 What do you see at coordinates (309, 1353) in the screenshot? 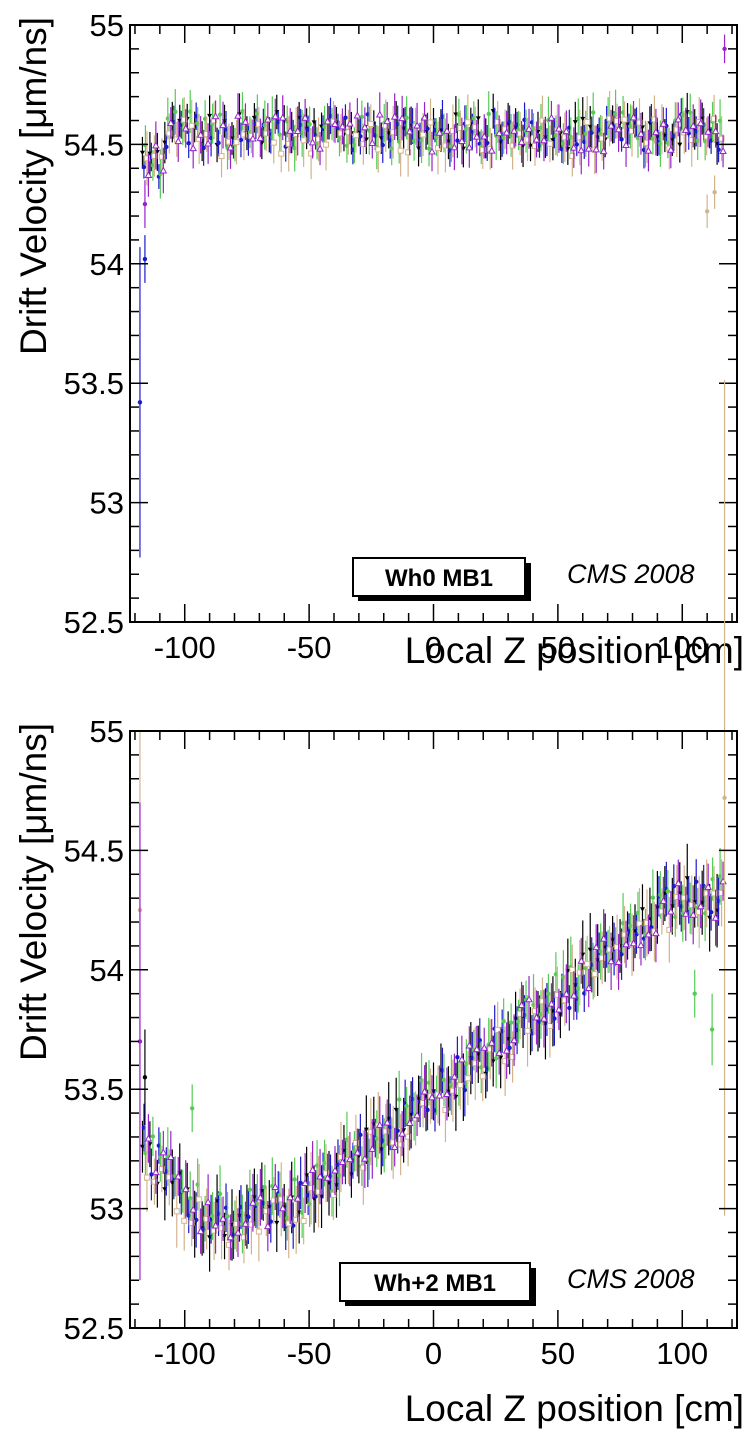
I see `x-tick-label: -50` at bounding box center [309, 1353].